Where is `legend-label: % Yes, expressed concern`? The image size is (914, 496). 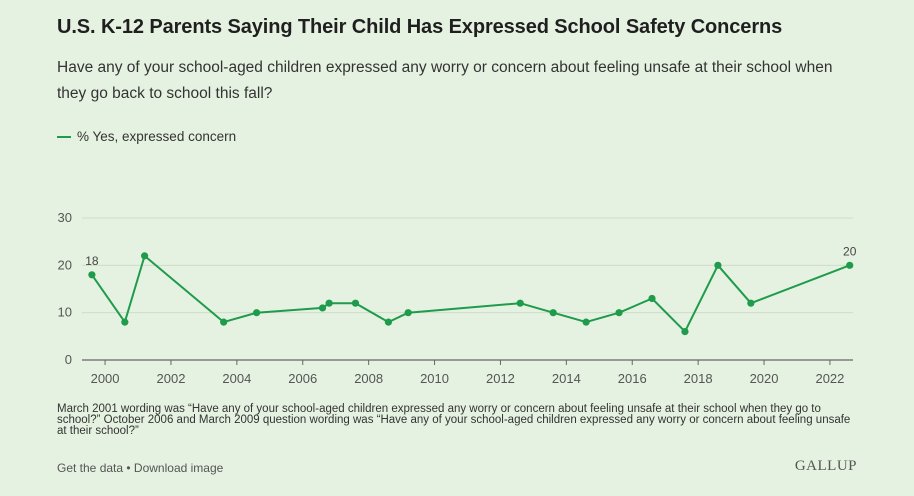
legend-label: % Yes, expressed concern is located at coordinates (157, 136).